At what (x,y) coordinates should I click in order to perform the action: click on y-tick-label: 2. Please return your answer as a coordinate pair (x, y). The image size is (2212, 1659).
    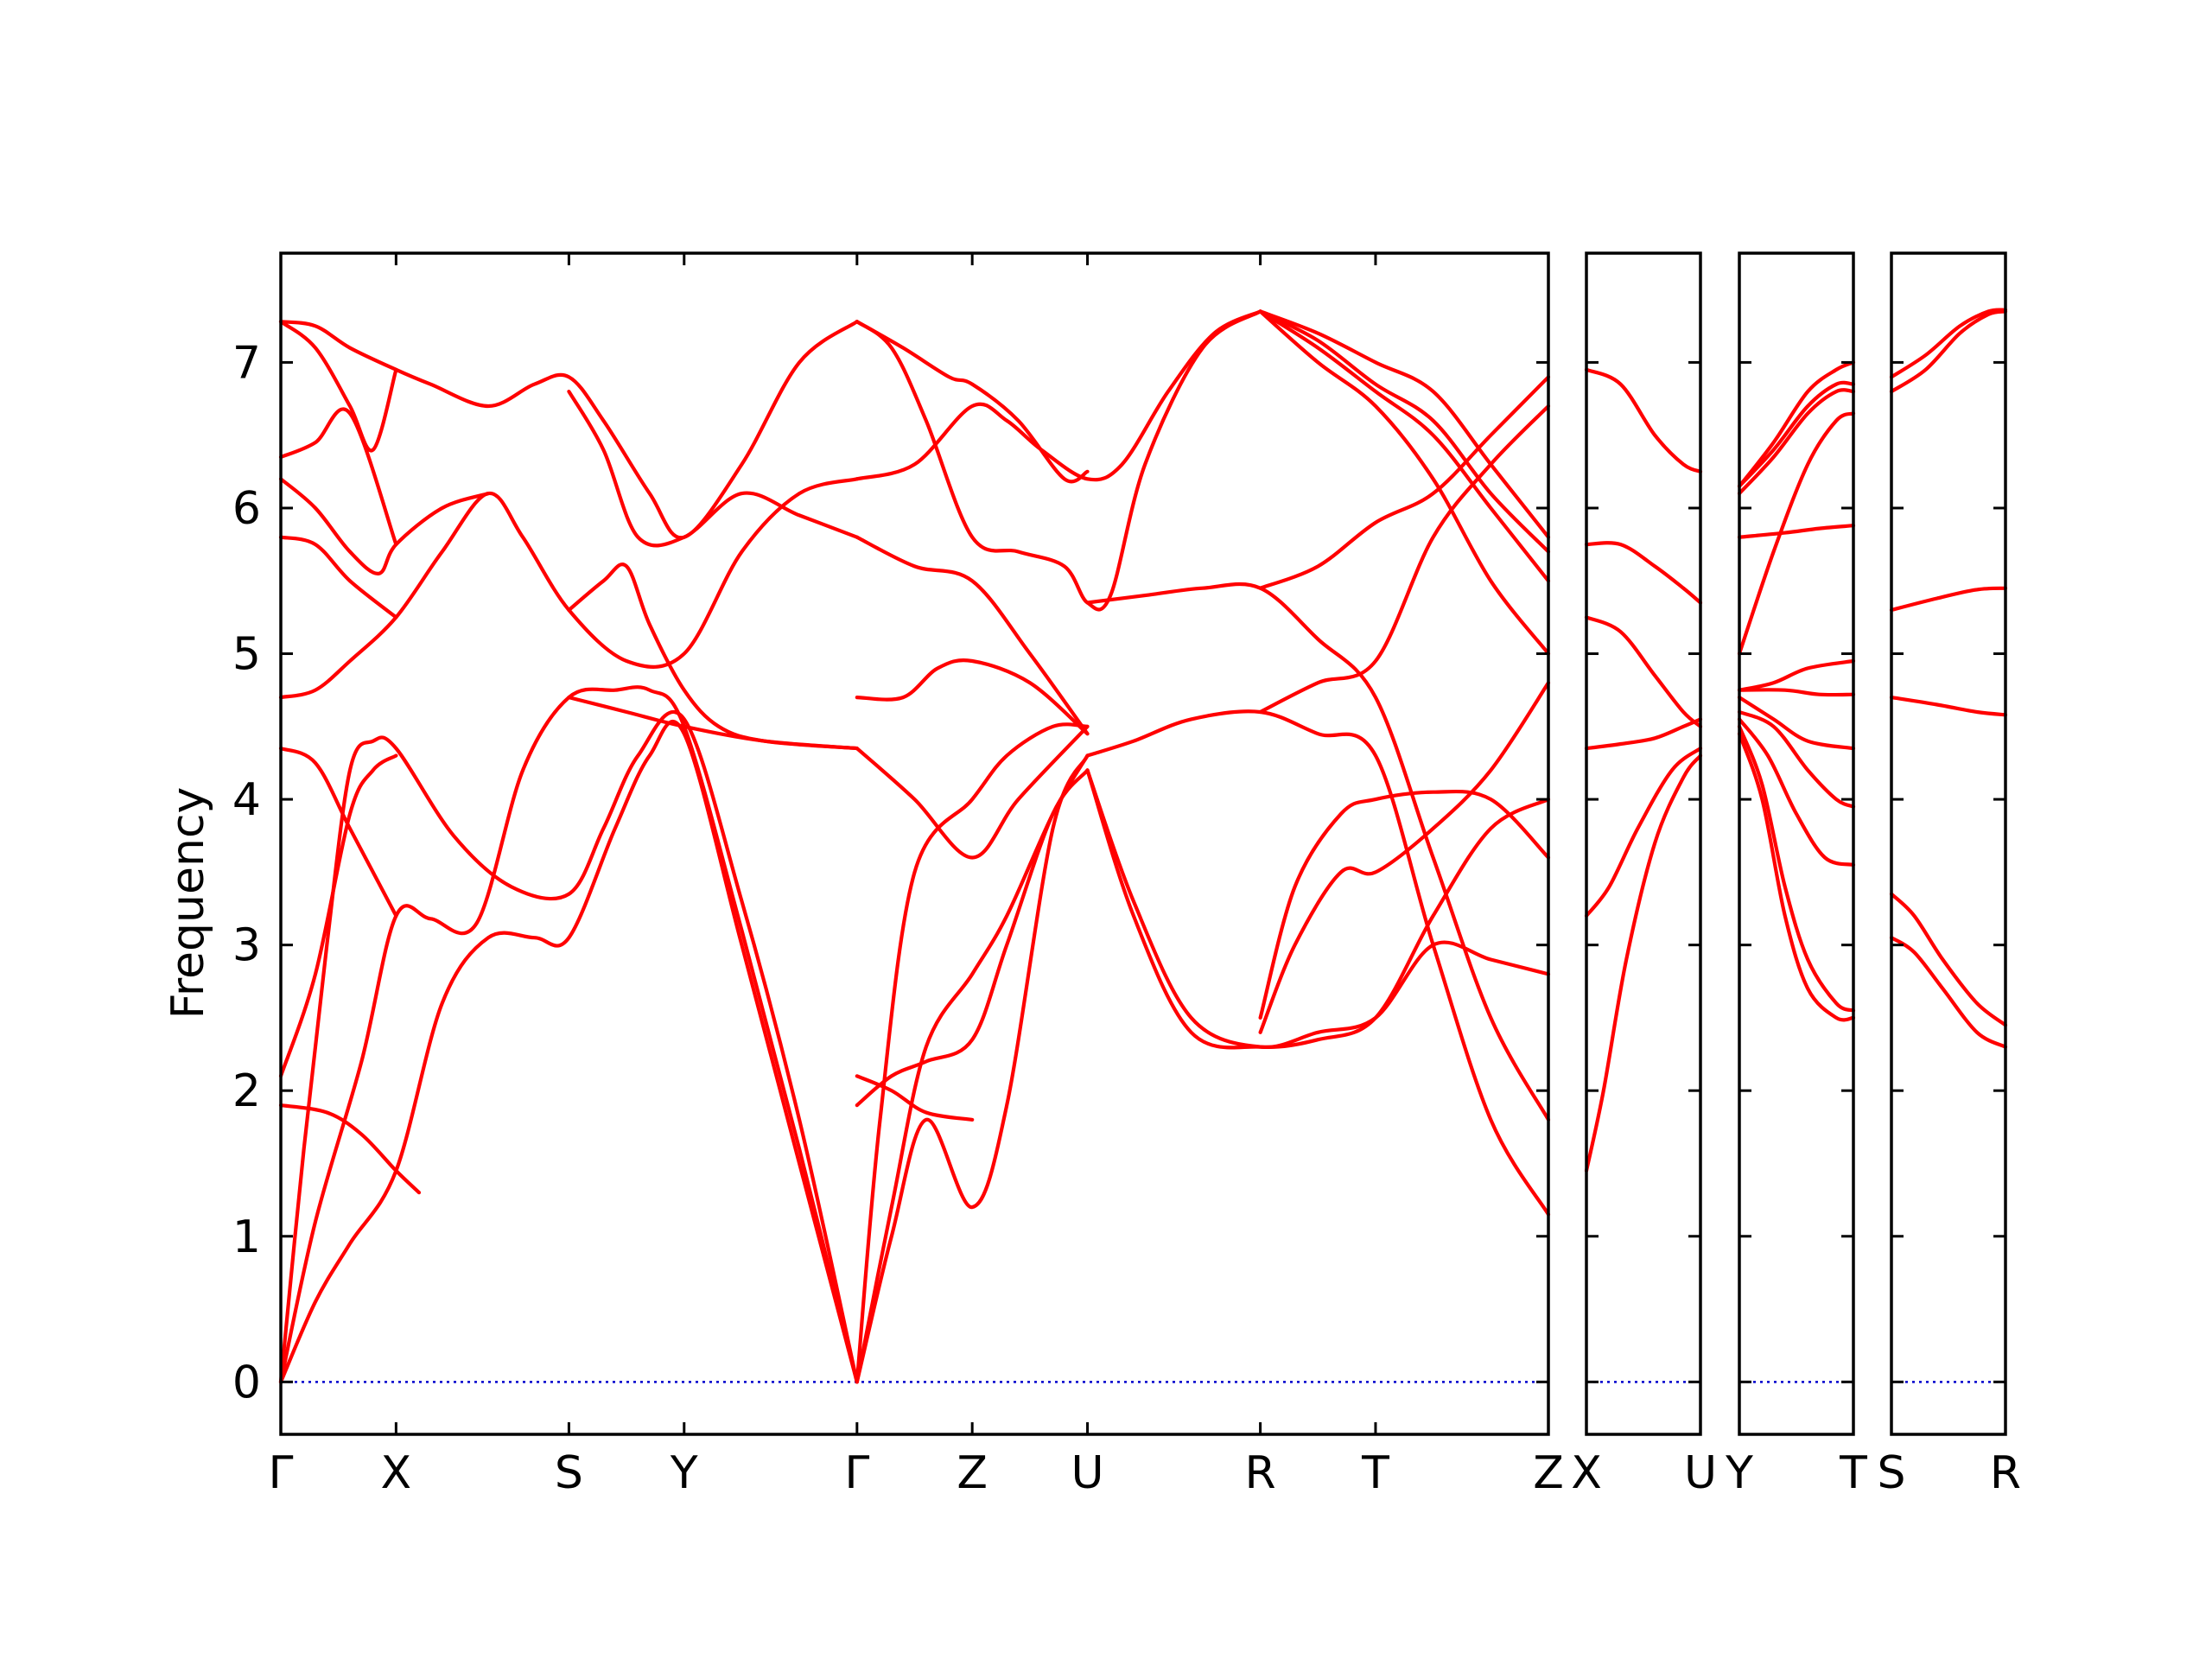
    Looking at the image, I should click on (246, 1091).